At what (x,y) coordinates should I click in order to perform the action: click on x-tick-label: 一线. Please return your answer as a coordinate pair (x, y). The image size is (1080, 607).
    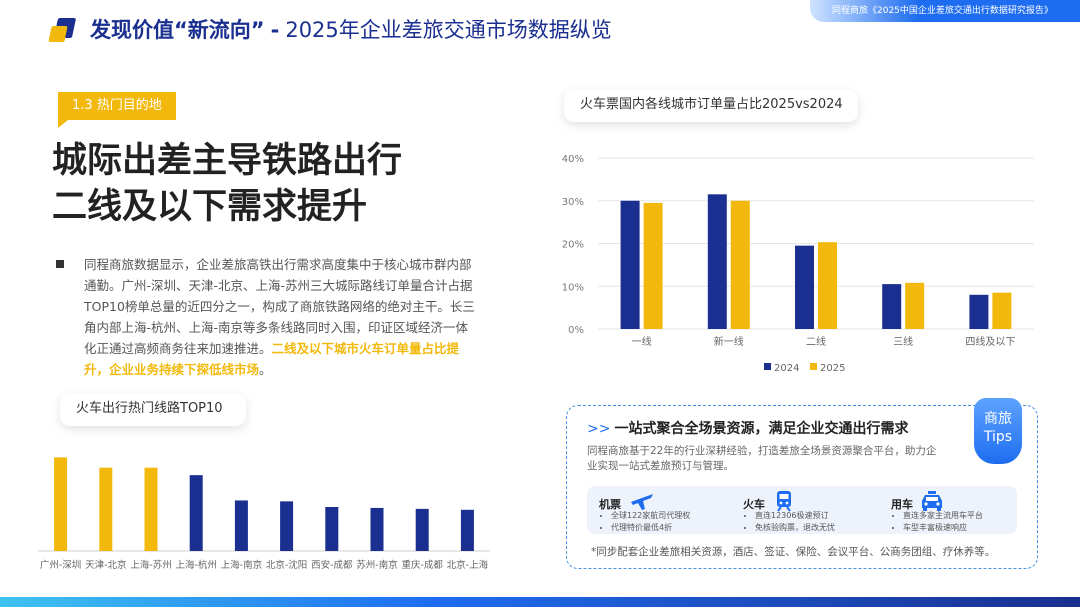
    Looking at the image, I should click on (642, 341).